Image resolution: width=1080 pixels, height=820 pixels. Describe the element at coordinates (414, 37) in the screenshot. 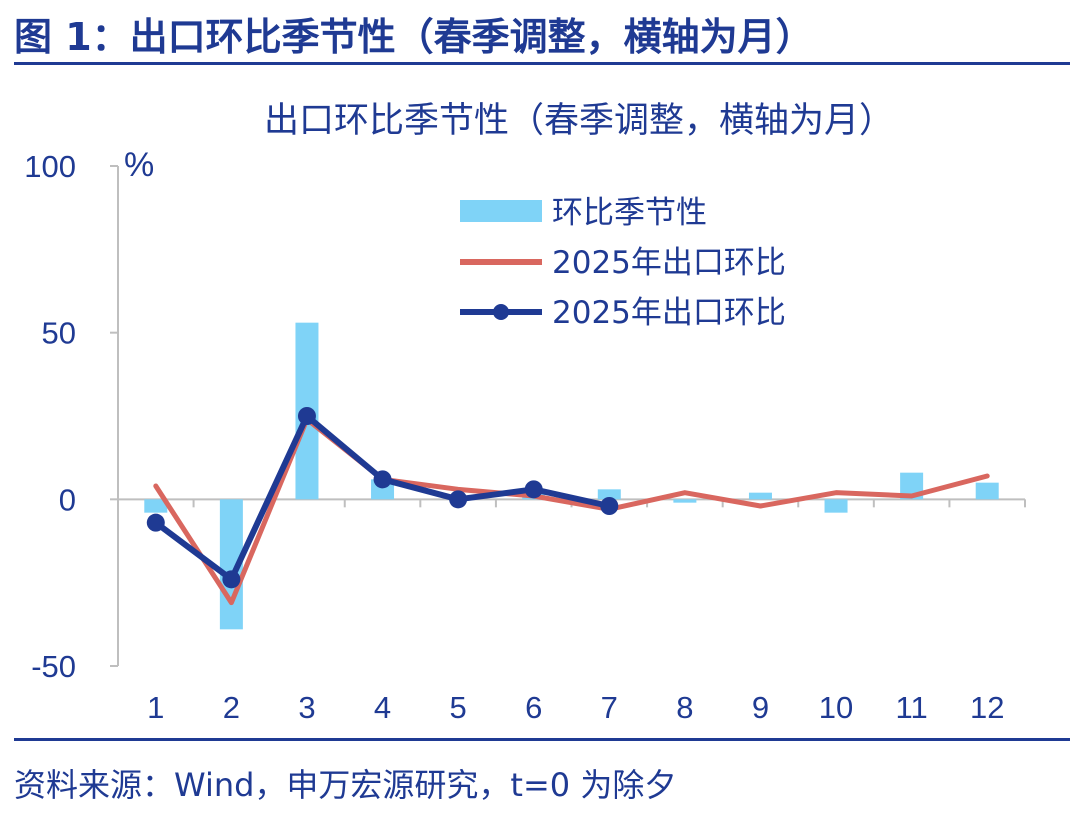

I see `figure-title: 图 1：出口环比季节性（春季调整，横轴为月）` at that location.